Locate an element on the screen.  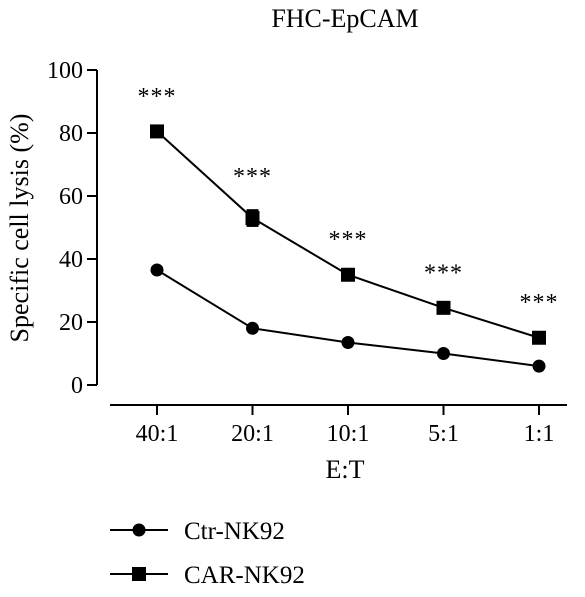
y-tick-label: 80 is located at coordinates (71, 134).